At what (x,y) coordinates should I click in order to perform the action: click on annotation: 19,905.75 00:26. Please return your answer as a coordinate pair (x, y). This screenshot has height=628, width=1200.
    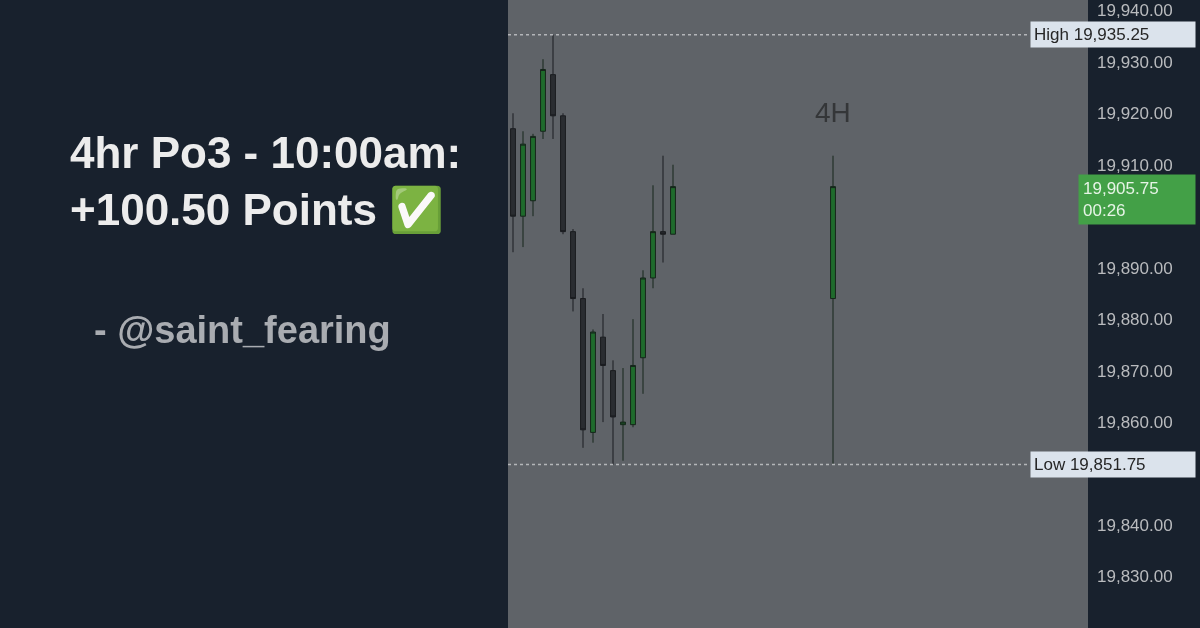
    Looking at the image, I should click on (1121, 200).